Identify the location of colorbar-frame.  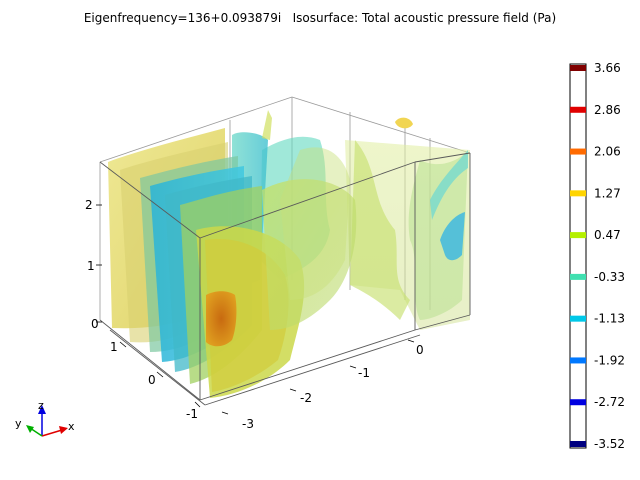
(578, 256).